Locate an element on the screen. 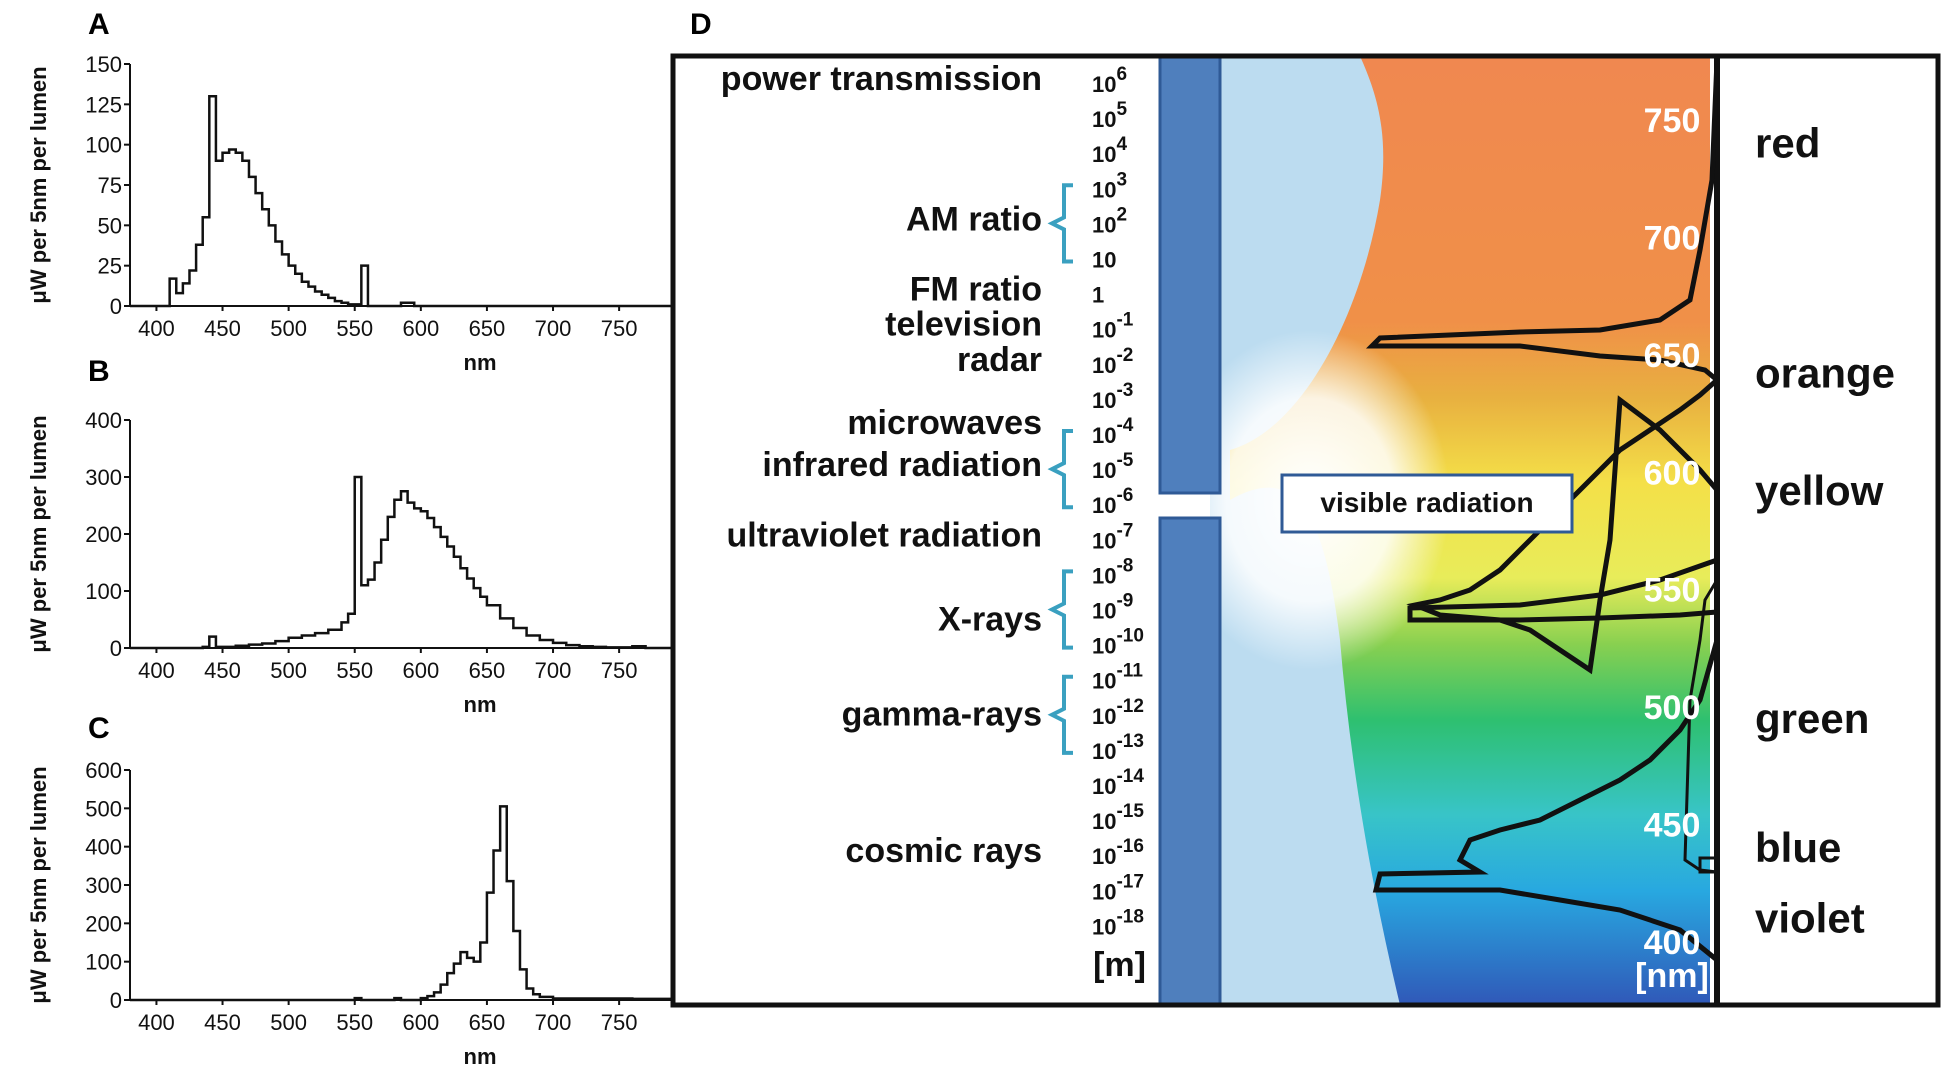 The height and width of the screenshot is (1083, 1949). spectrum-b-peak is located at coordinates (1562, 590).